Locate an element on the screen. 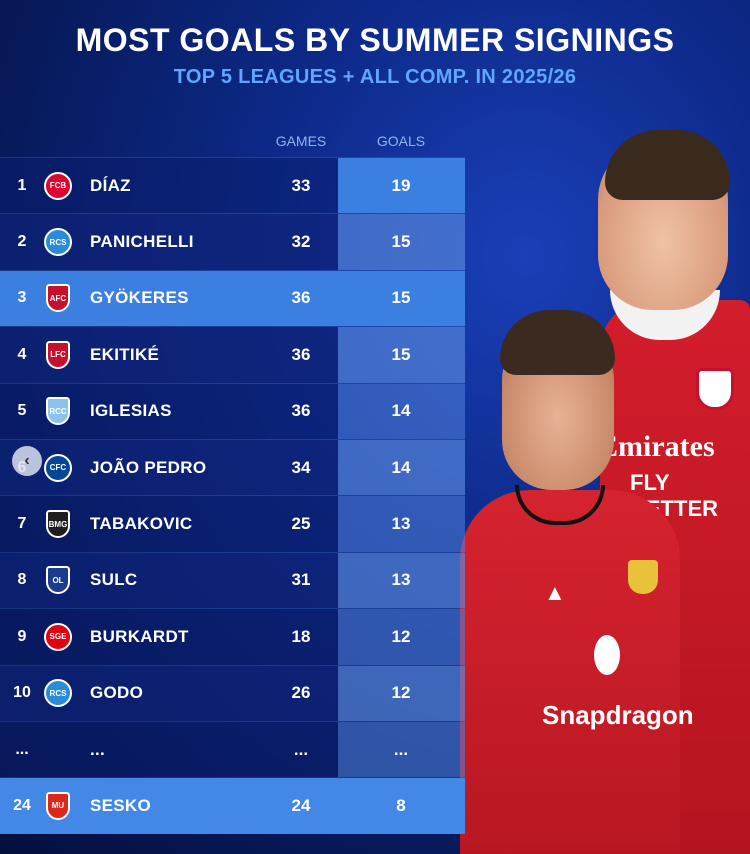 This screenshot has width=750, height=854. rank-cell: 8 is located at coordinates (22, 580).